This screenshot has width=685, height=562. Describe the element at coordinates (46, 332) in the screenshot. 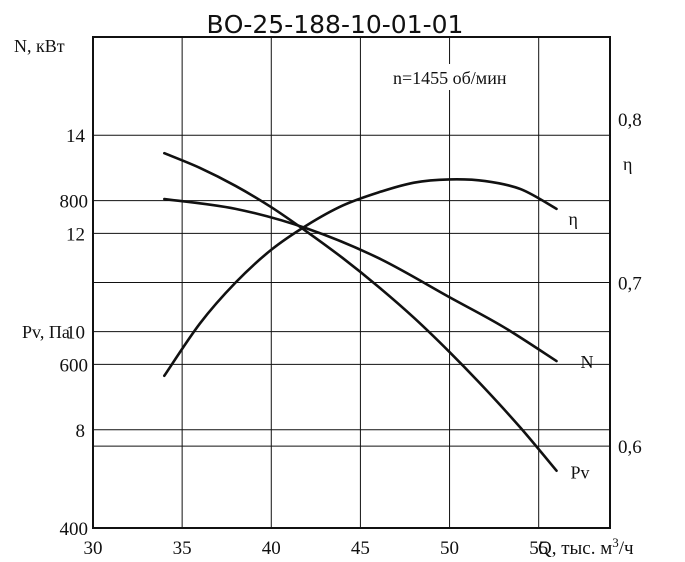

I see `pv-axis-label: Pv, Па` at that location.